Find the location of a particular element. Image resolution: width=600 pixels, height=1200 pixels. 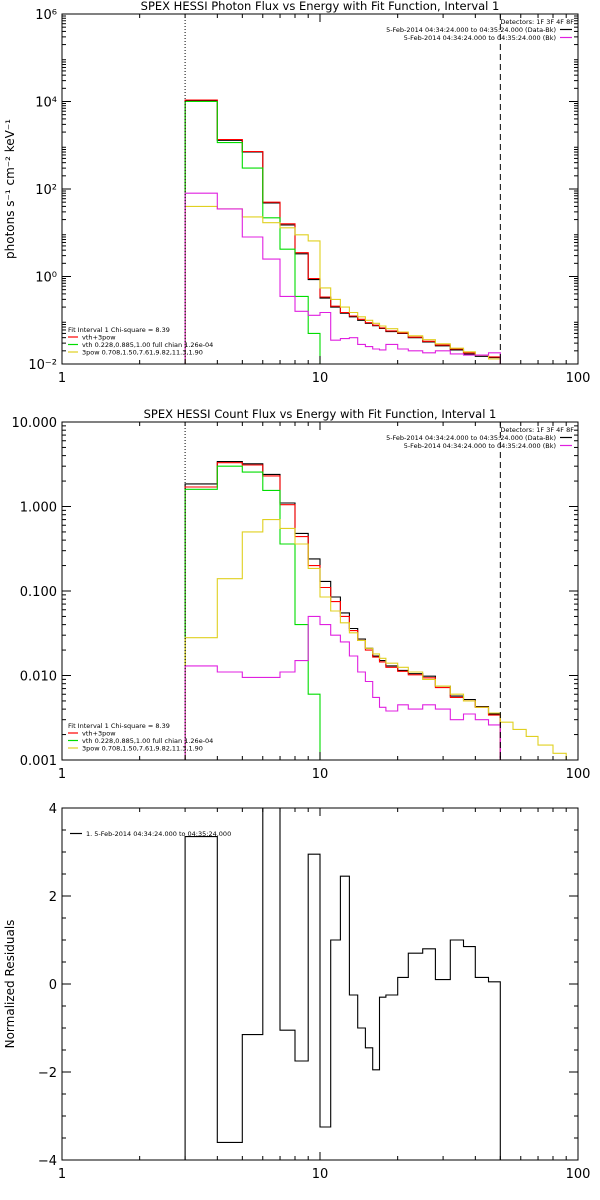

y-tick-label: 1.000 is located at coordinates (38, 508).